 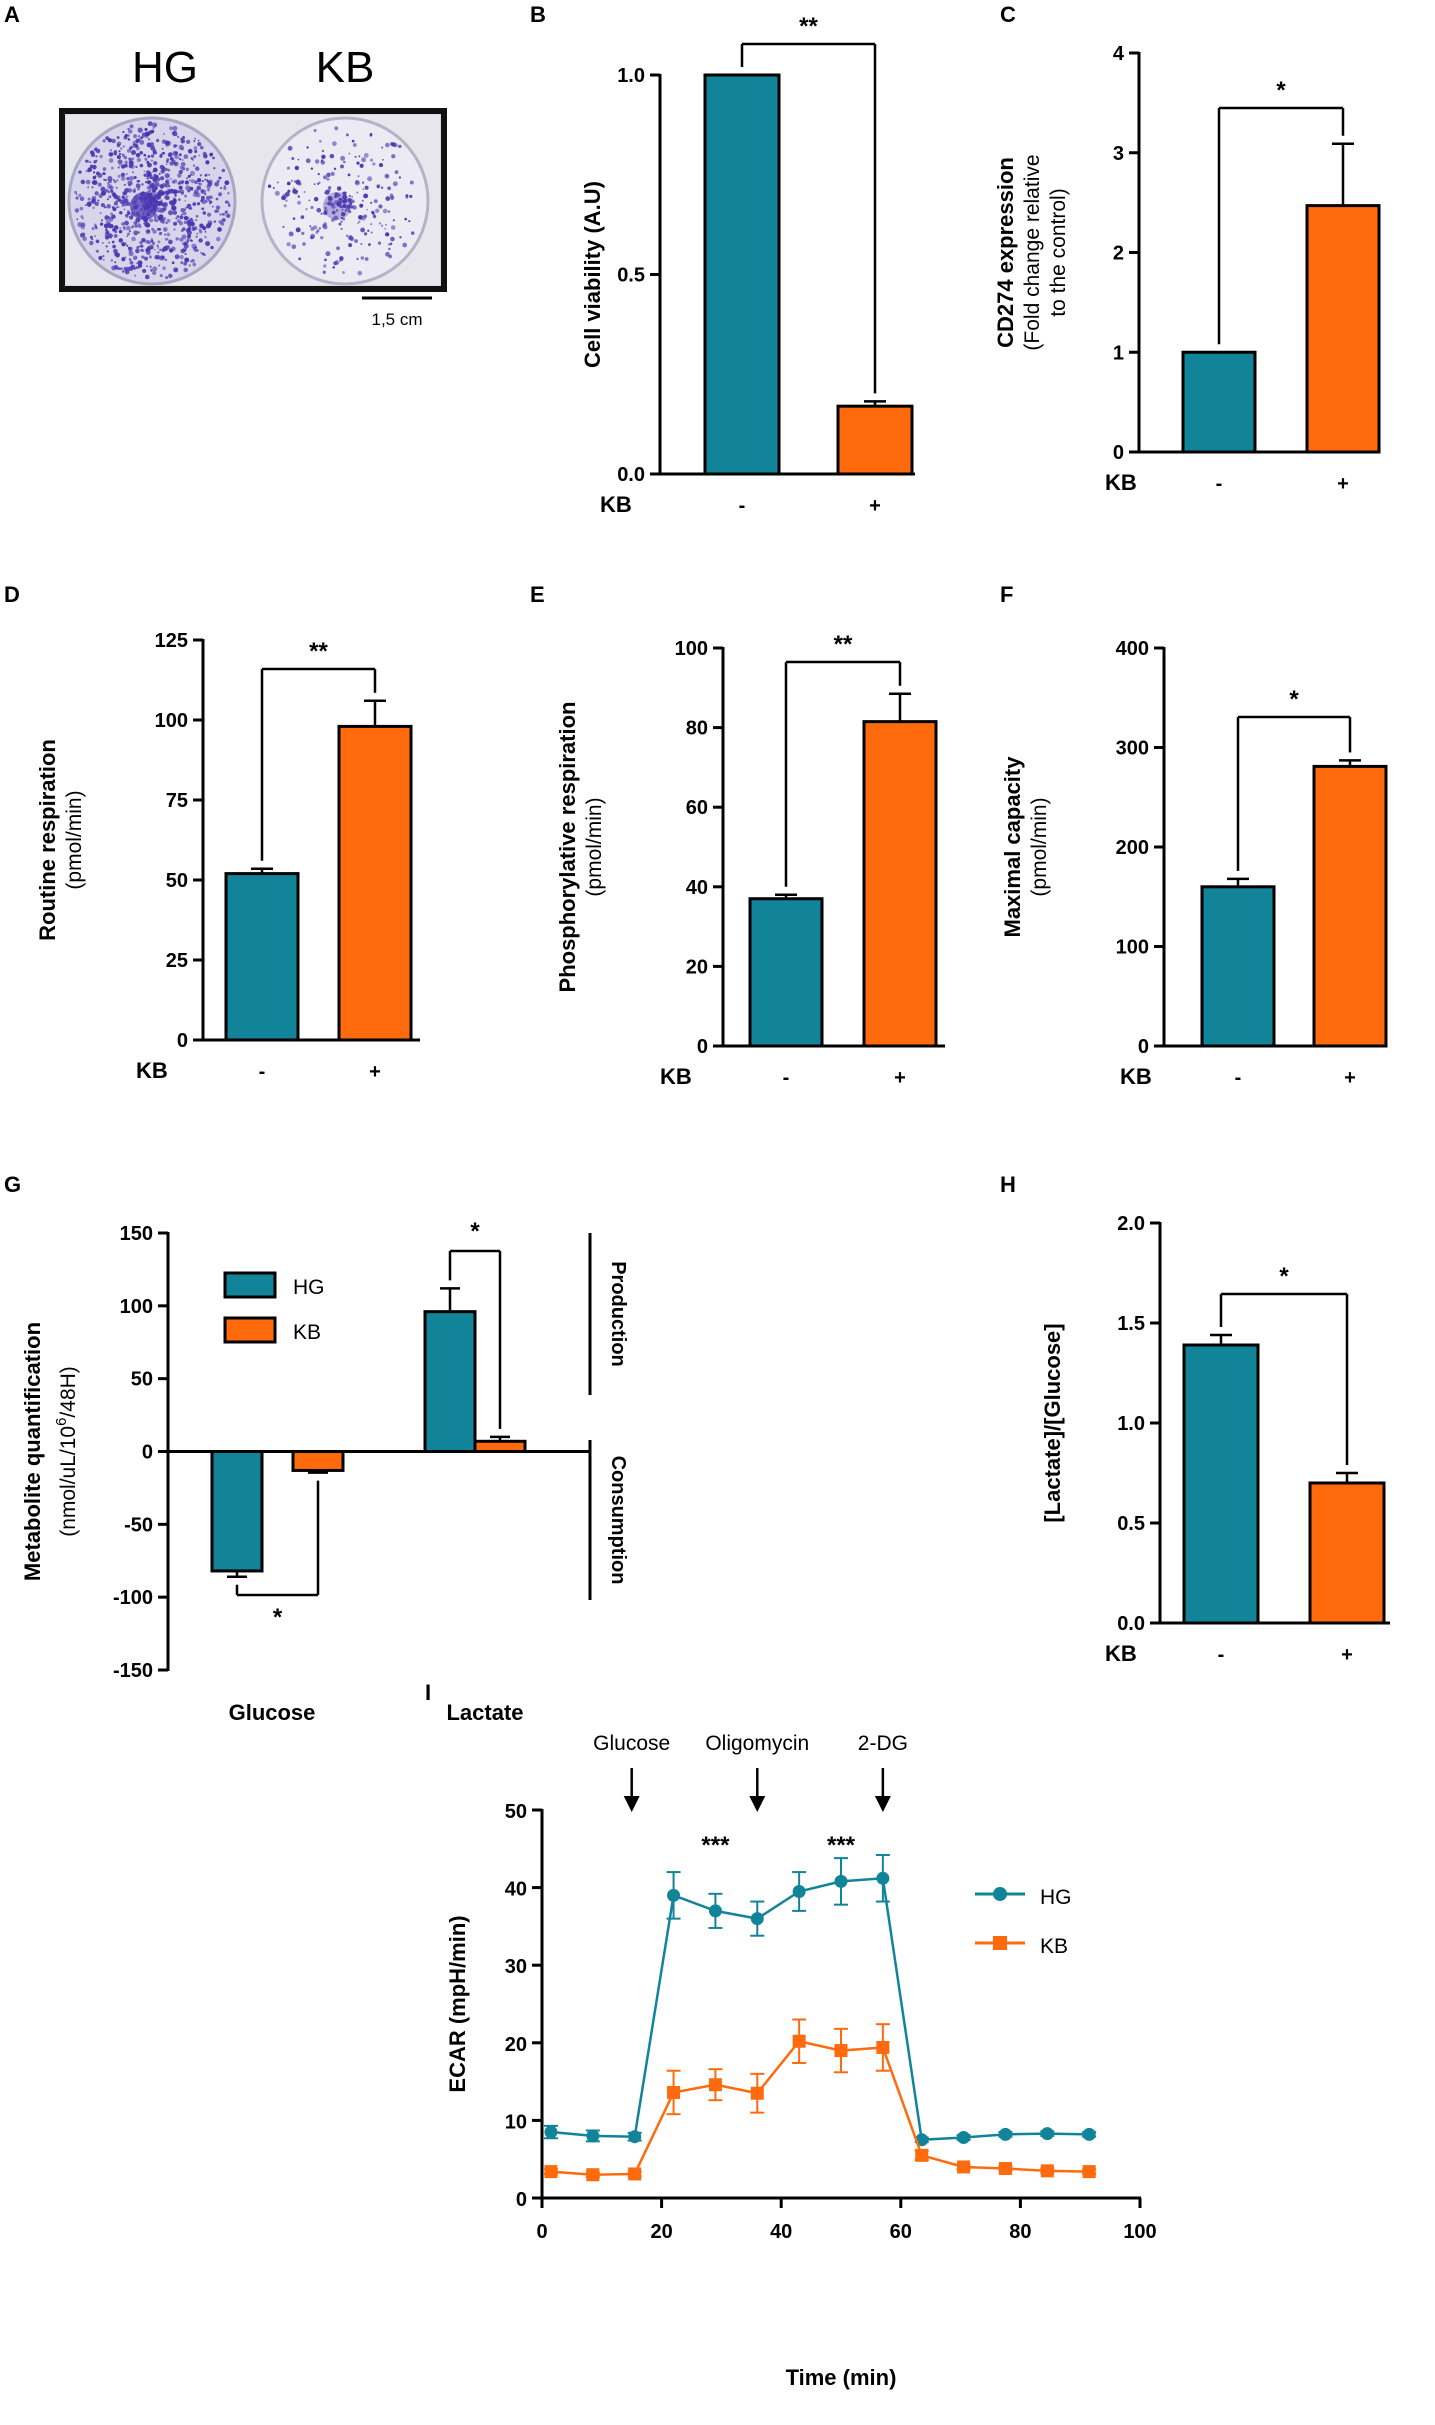 I want to click on legend-label-hg: HG, so click(x=1056, y=1897).